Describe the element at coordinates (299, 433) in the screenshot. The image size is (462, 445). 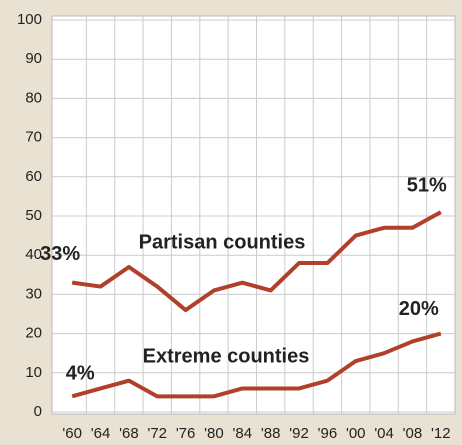
I see `x-tick-label: '92` at that location.